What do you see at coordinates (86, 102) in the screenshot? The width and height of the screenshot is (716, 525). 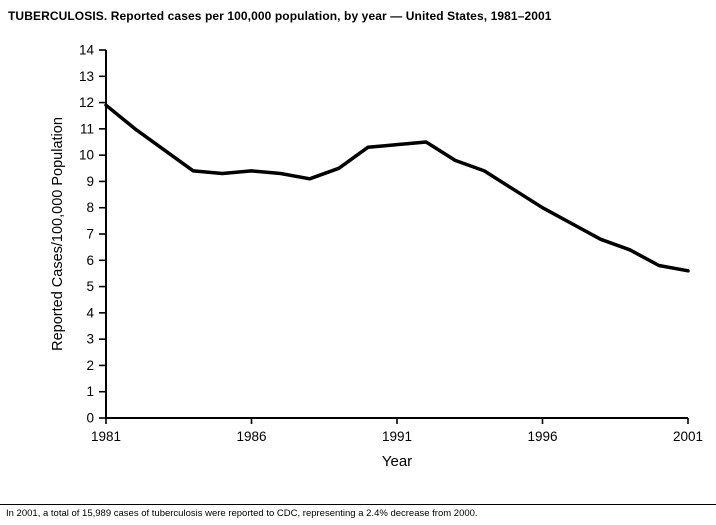 I see `y-tick-label: 12` at bounding box center [86, 102].